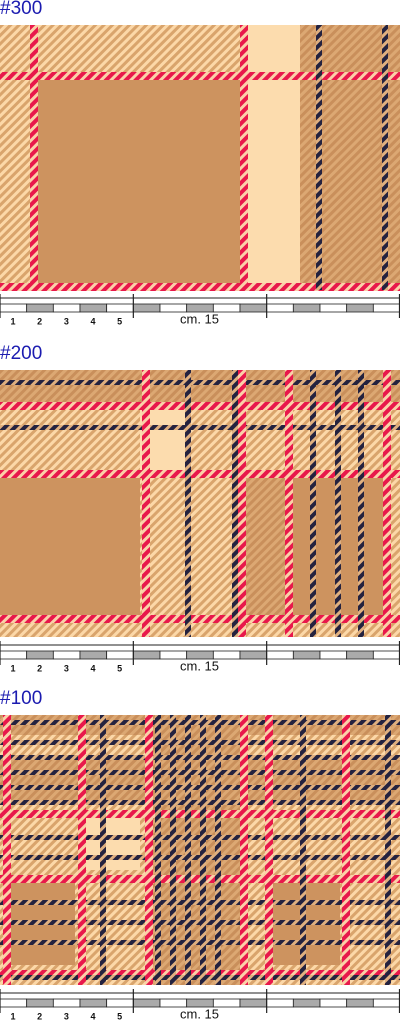  What do you see at coordinates (21, 353) in the screenshot?
I see `swatch-label: #200` at bounding box center [21, 353].